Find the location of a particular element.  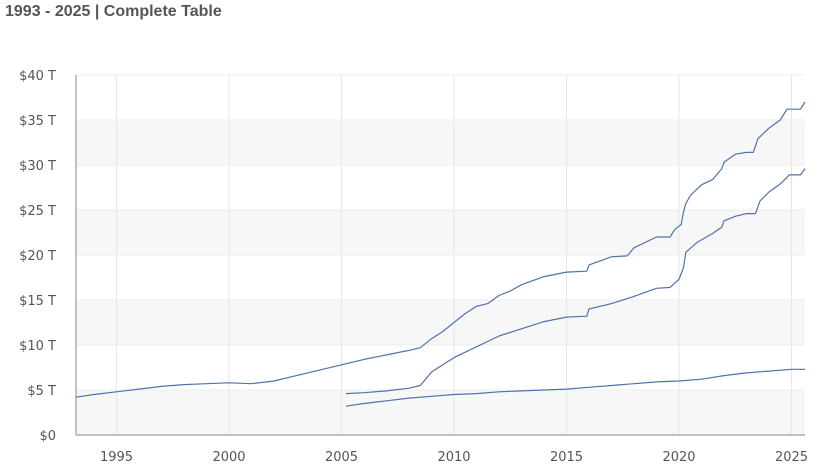

page-title: 1993 - 2025 | Complete Table is located at coordinates (113, 11).